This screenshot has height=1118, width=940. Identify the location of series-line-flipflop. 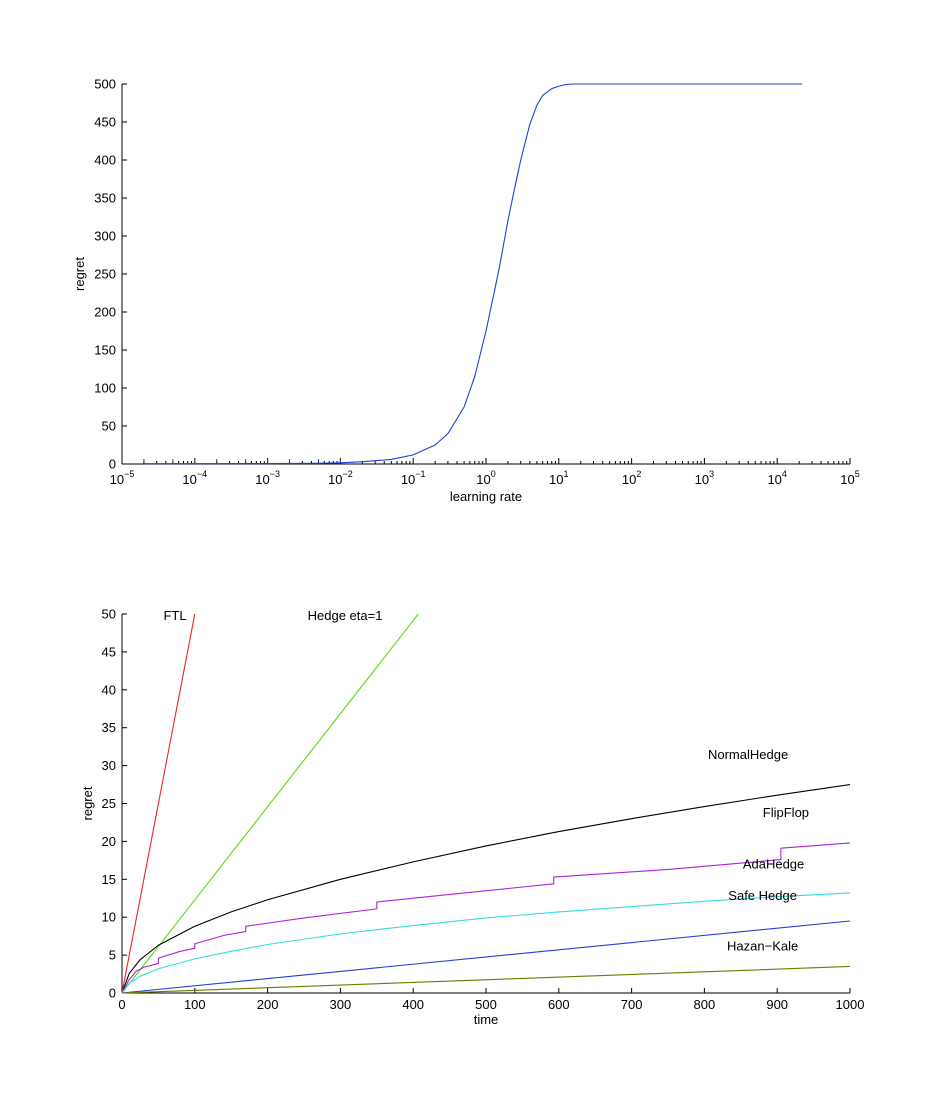
(486, 918).